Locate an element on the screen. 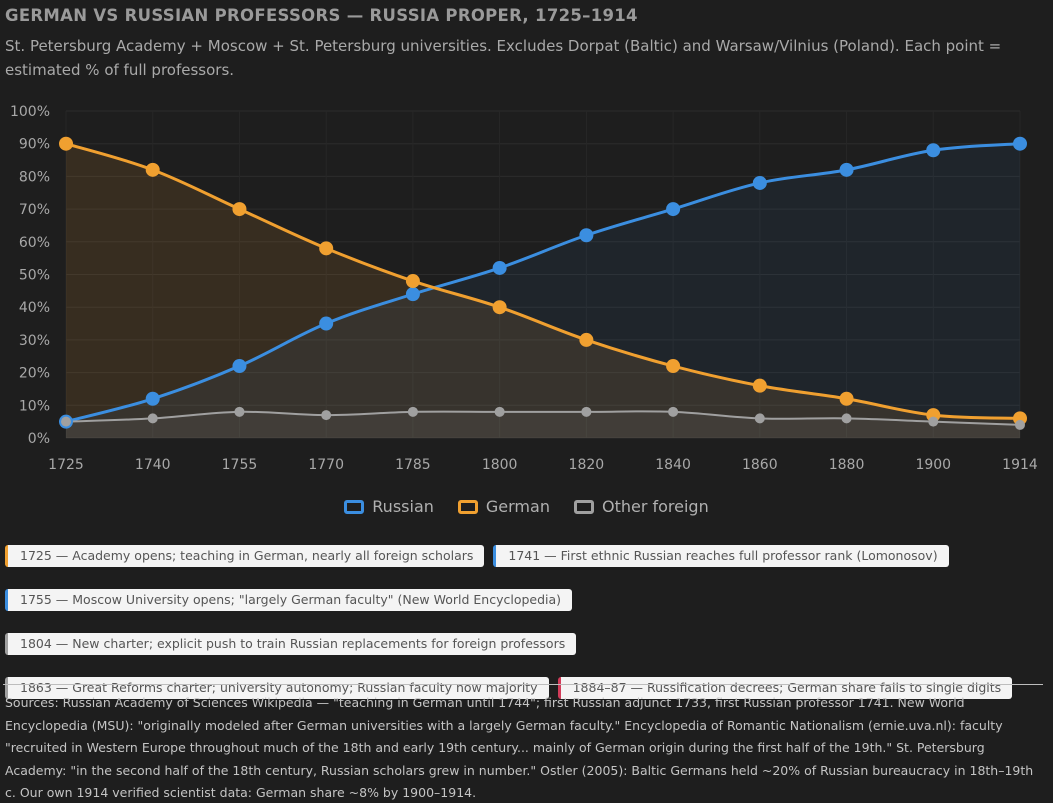 The image size is (1053, 803). legend-swatch-german is located at coordinates (467, 506).